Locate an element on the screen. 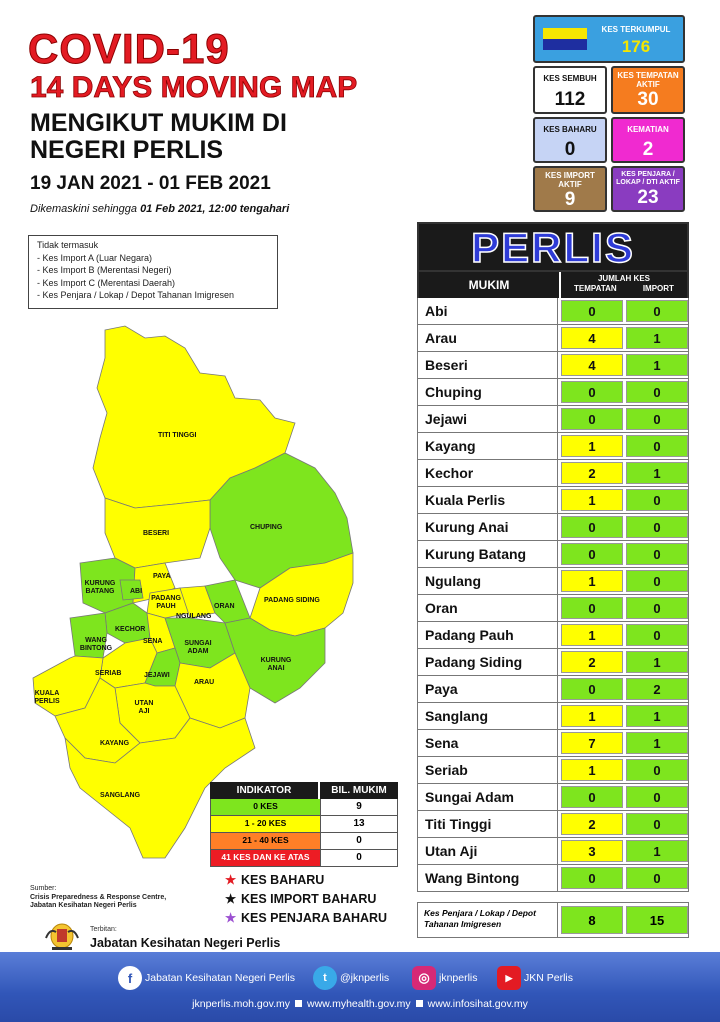 The image size is (720, 1022). stat-kes-tempatan-aktif: KES TEMPATAN AKTIF 30 is located at coordinates (648, 90).